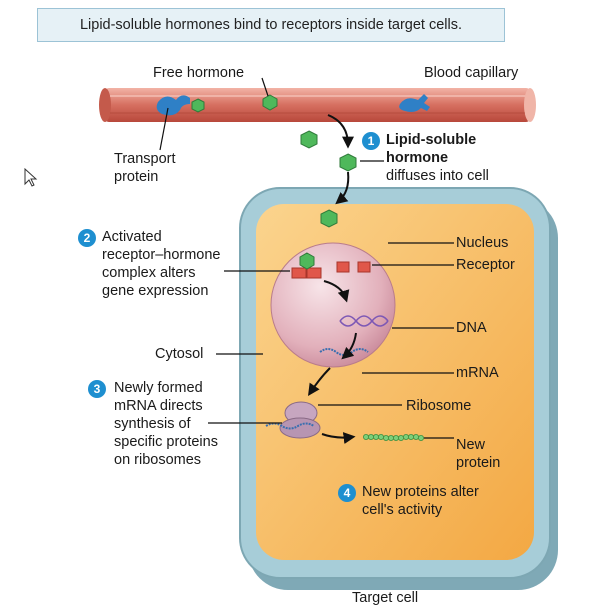  Describe the element at coordinates (145, 159) in the screenshot. I see `transport-protein-label-line1: Transport` at that location.